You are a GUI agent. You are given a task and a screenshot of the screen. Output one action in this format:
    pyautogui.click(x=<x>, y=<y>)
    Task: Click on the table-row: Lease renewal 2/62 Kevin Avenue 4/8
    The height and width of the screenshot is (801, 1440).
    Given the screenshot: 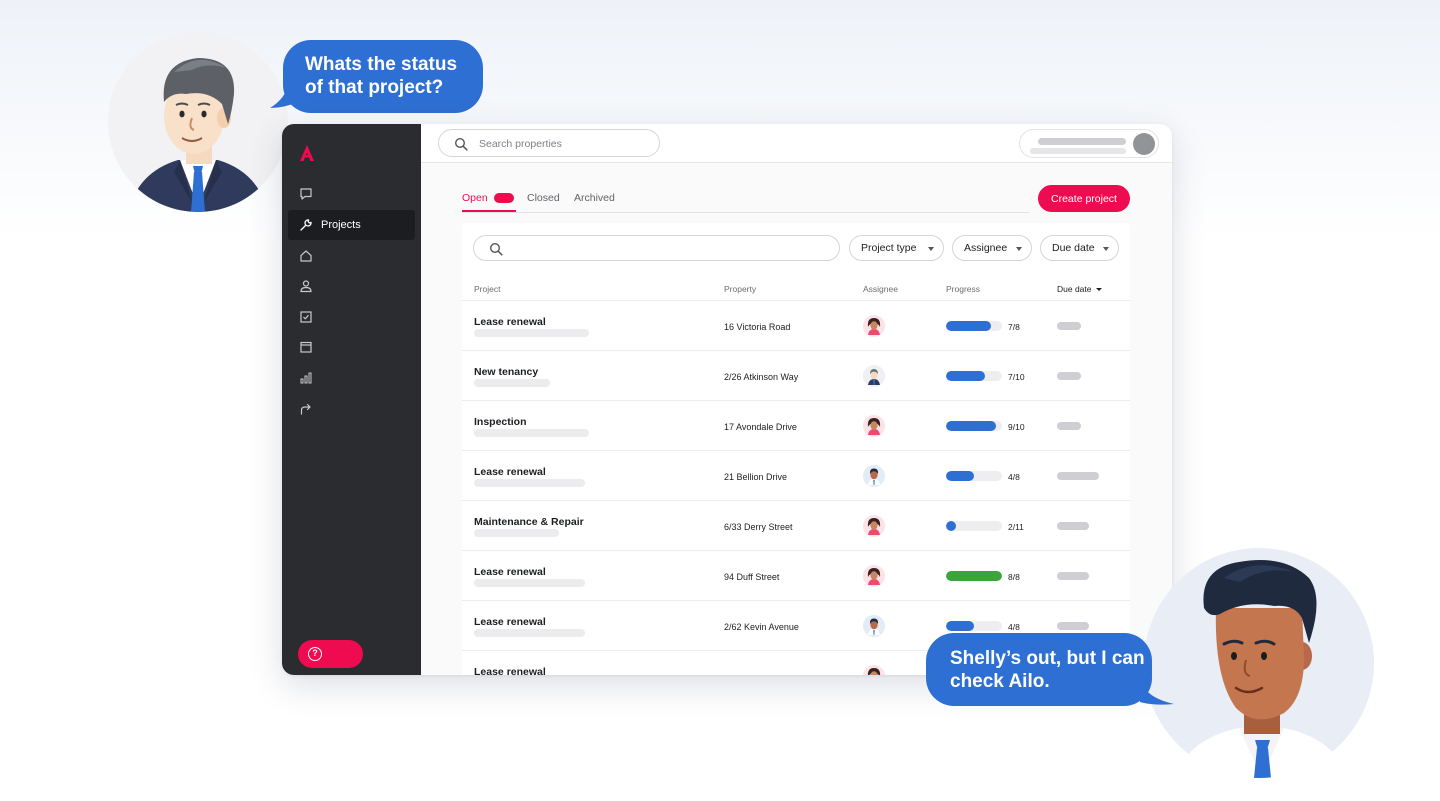 What is the action you would take?
    pyautogui.click(x=796, y=626)
    